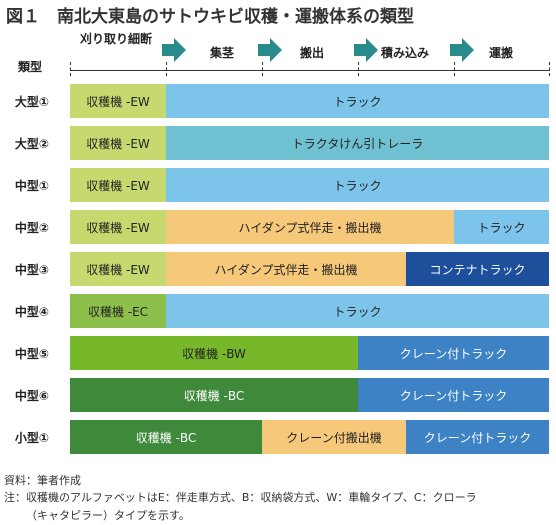  I want to click on equipment-segment: トラクタけん引トレーラ, so click(357, 143).